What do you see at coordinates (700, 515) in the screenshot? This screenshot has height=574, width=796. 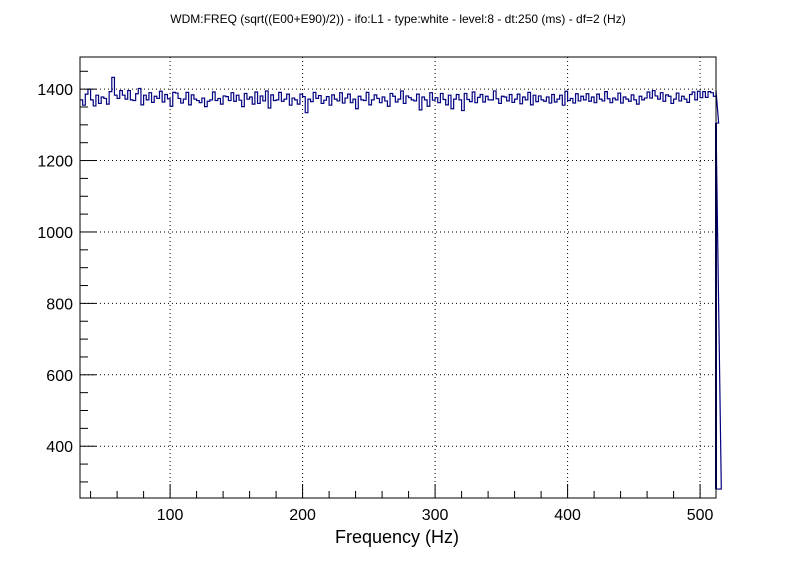 I see `x-tick-label: 500` at bounding box center [700, 515].